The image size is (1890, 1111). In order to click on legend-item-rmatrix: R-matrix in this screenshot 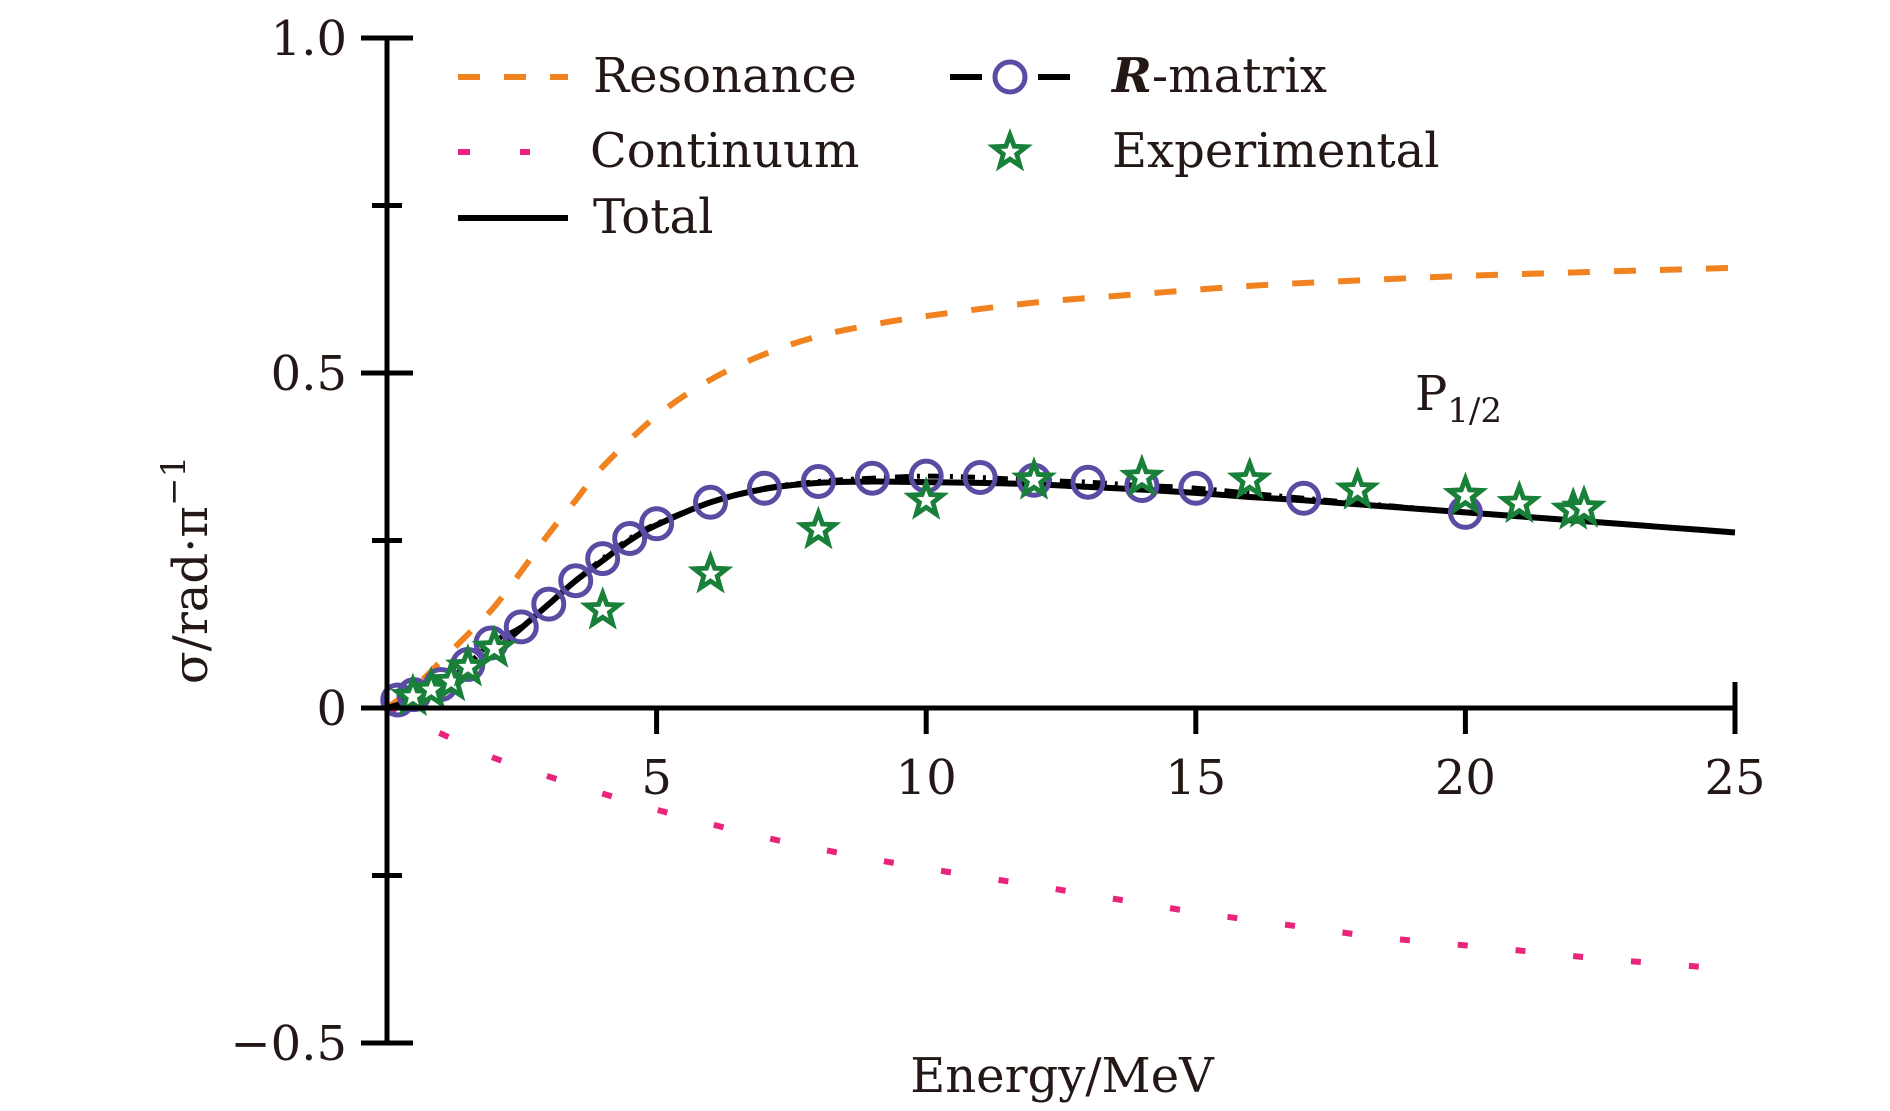, I will do `click(1138, 76)`.